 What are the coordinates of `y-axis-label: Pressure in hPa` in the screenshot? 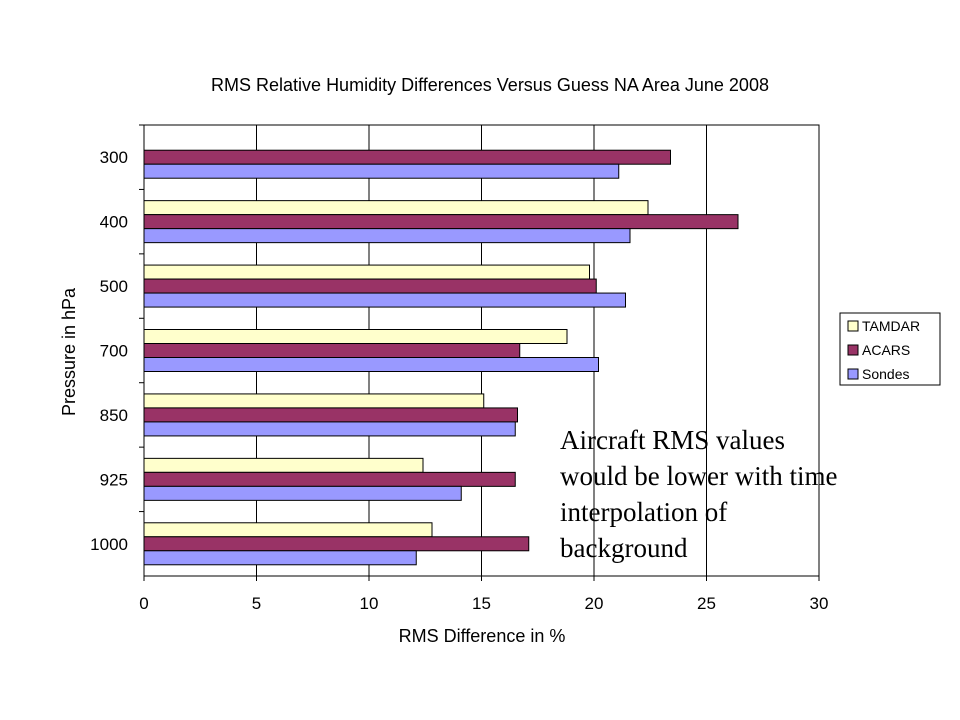 It's located at (69, 351).